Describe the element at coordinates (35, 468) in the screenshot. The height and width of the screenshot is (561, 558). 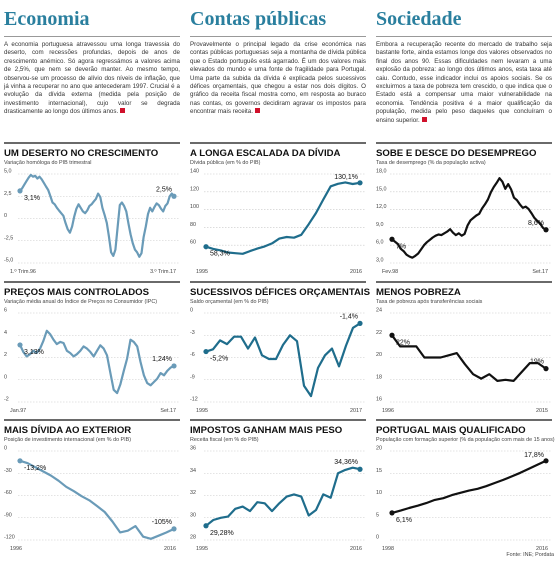
I see `start-value-label: -13,2%` at that location.